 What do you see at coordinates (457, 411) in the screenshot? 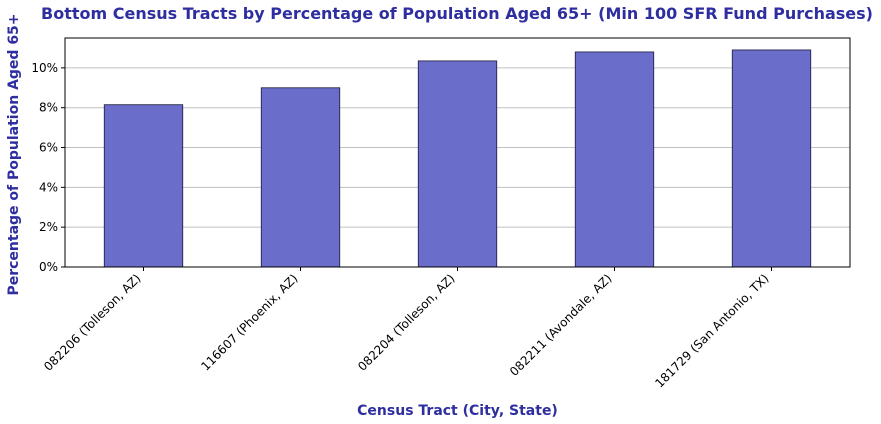
I see `x-axis-label: Census Tract (City, State)` at bounding box center [457, 411].